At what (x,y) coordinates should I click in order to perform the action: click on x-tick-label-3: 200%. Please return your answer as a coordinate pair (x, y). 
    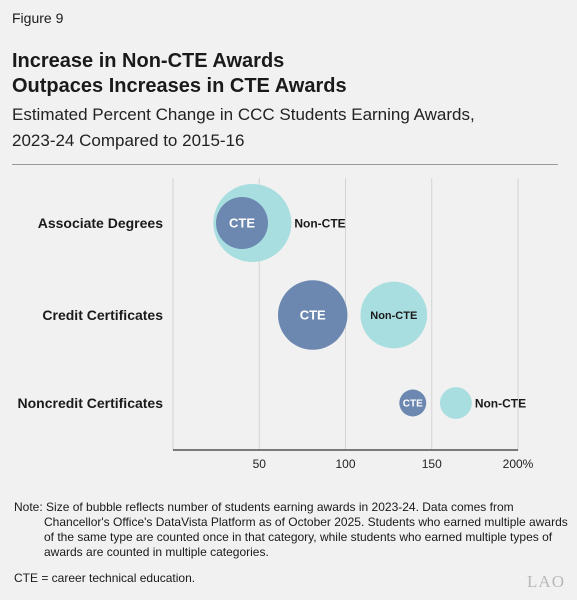
    Looking at the image, I should click on (518, 464).